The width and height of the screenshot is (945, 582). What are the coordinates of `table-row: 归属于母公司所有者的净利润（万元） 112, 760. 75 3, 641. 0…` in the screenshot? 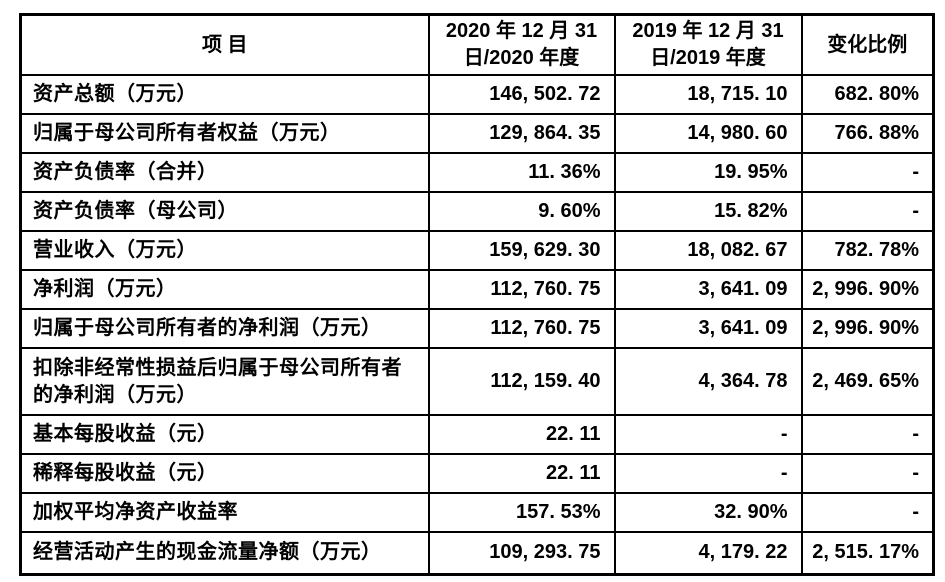 It's located at (477, 328).